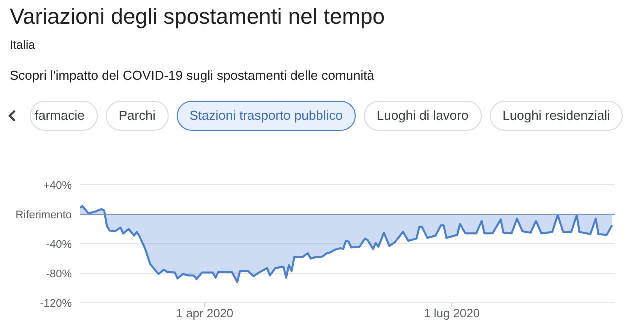  Describe the element at coordinates (23, 45) in the screenshot. I see `chart-subtitle: Italia` at that location.